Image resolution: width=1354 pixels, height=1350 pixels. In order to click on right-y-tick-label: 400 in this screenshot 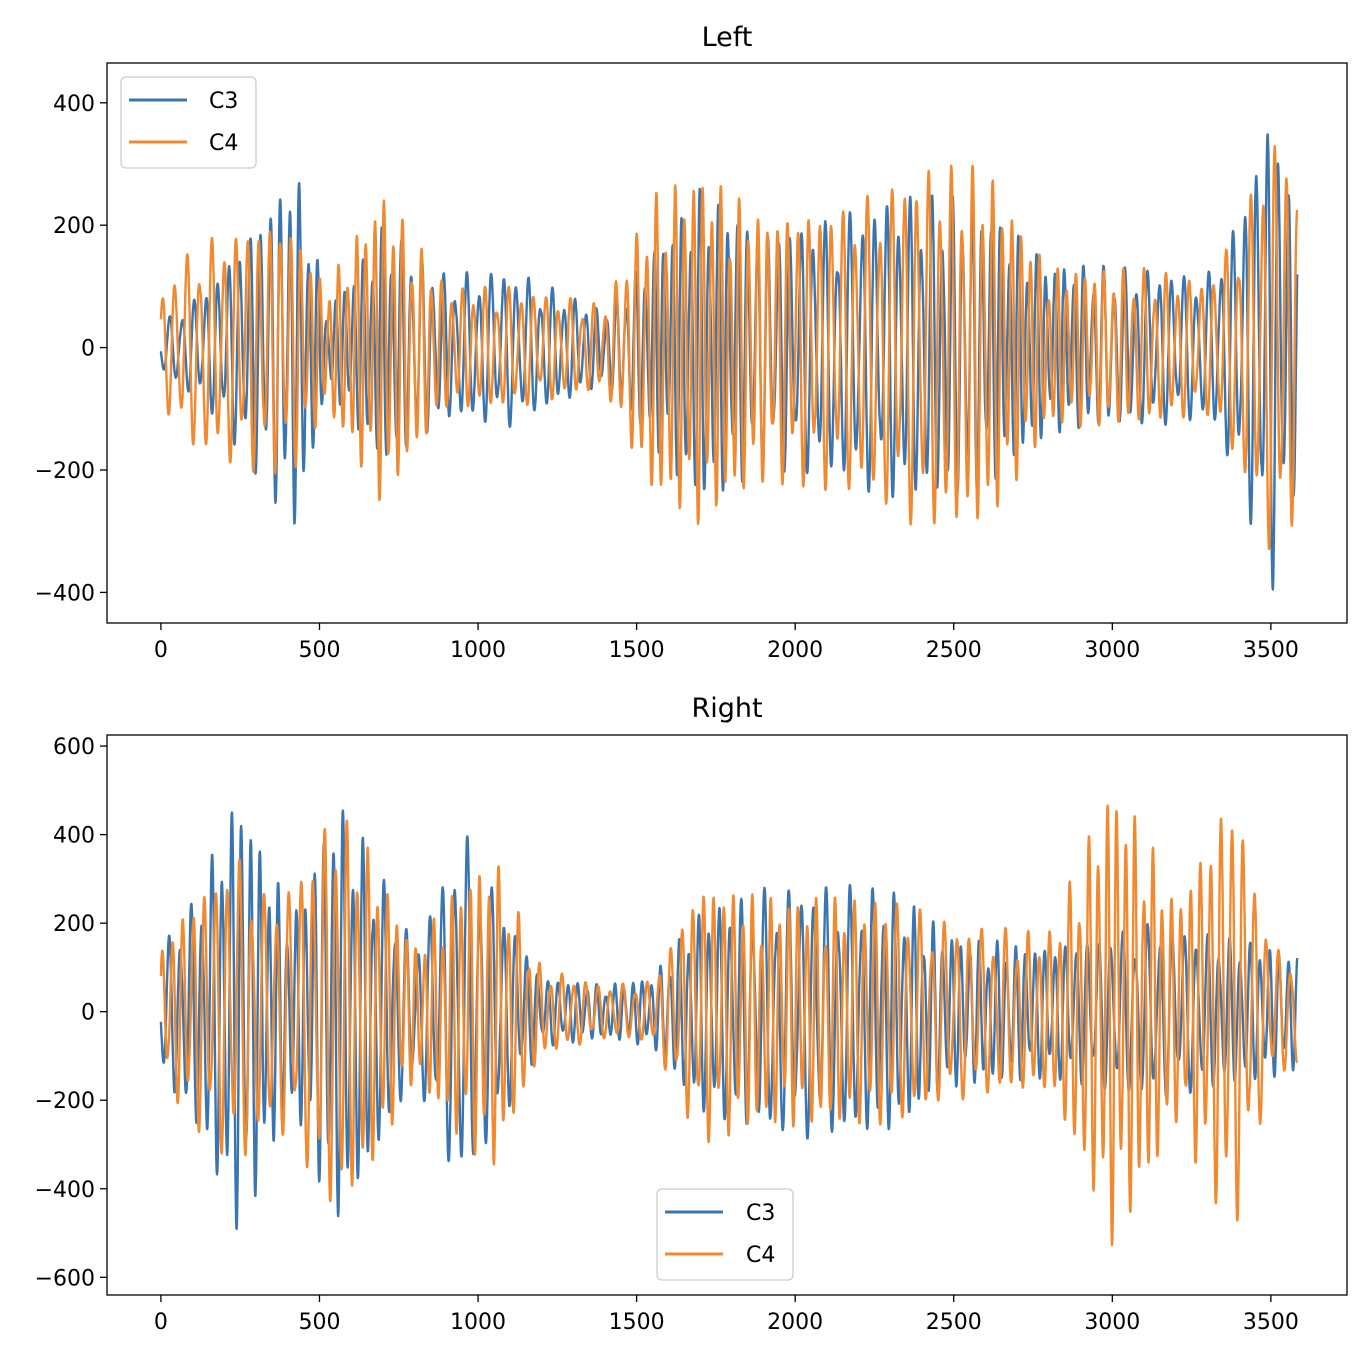, I will do `click(74, 836)`.